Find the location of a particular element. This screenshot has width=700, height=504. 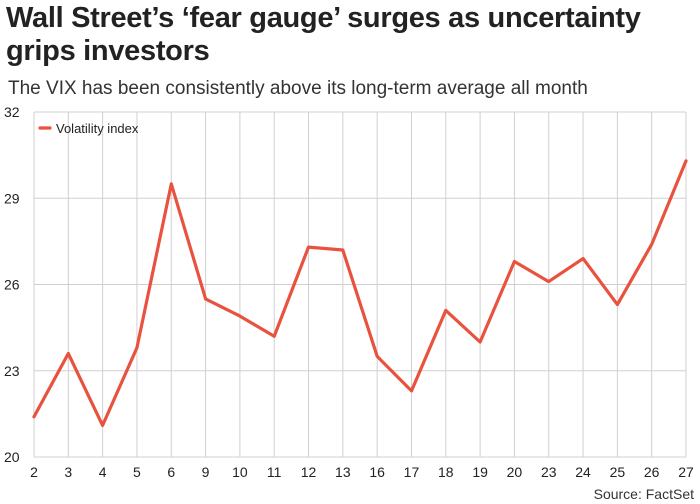

y-tick-label: 23 is located at coordinates (12, 371).